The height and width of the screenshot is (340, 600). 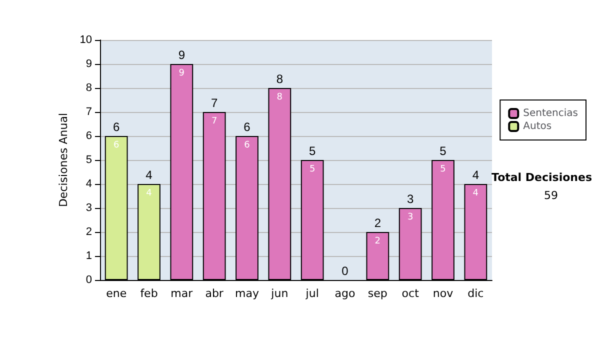 What do you see at coordinates (280, 79) in the screenshot?
I see `total-label: 8` at bounding box center [280, 79].